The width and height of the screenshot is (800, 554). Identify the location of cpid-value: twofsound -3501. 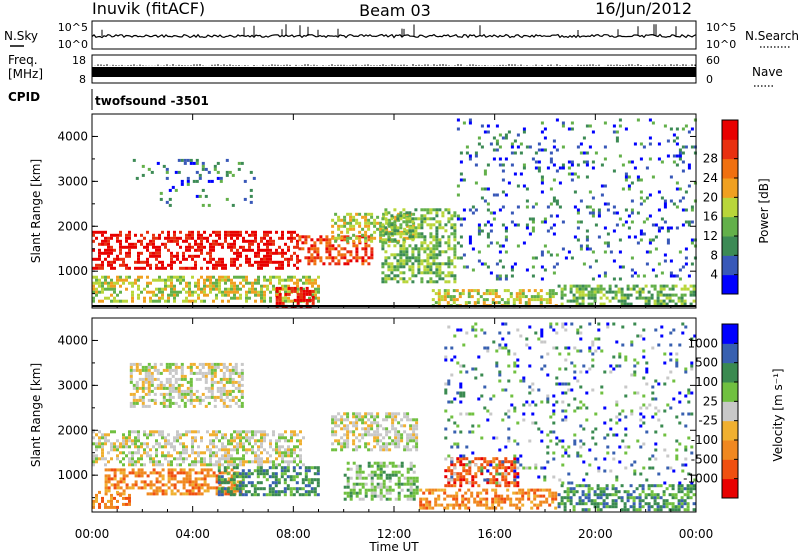
(152, 101).